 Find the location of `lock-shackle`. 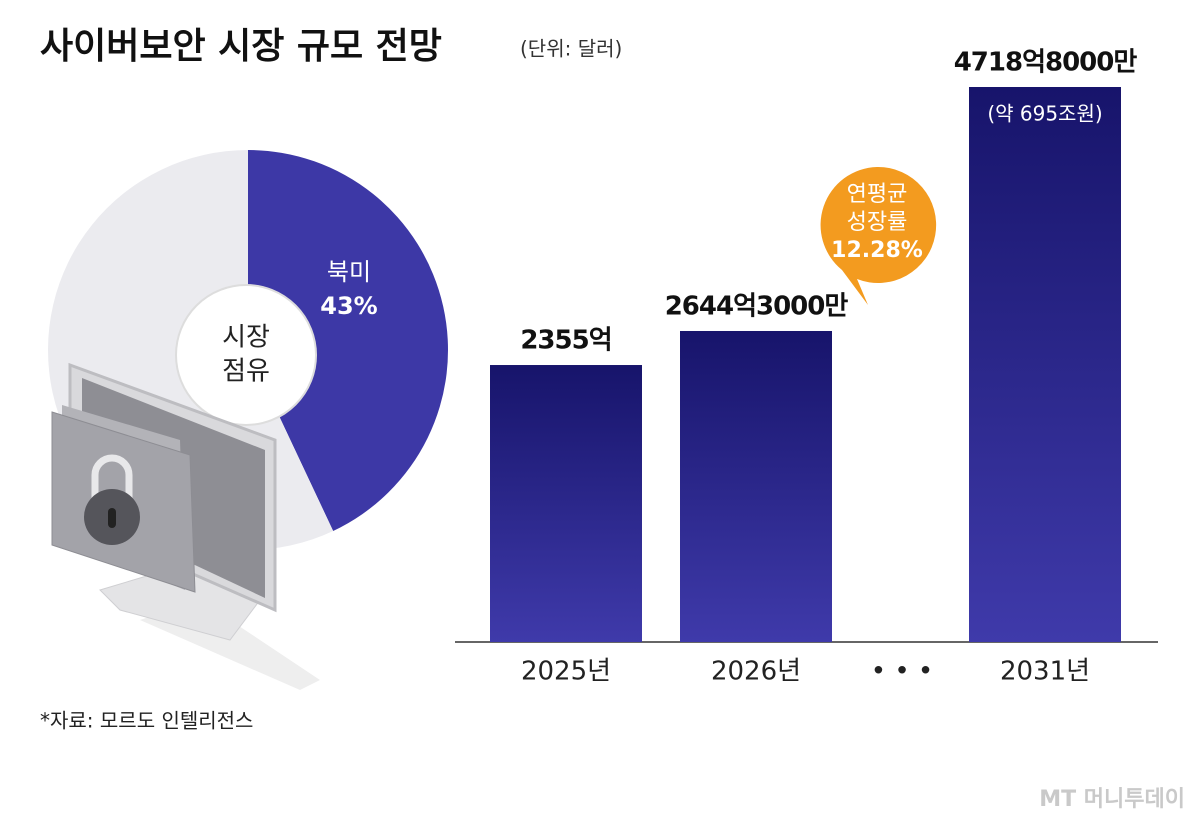

lock-shackle is located at coordinates (112, 479).